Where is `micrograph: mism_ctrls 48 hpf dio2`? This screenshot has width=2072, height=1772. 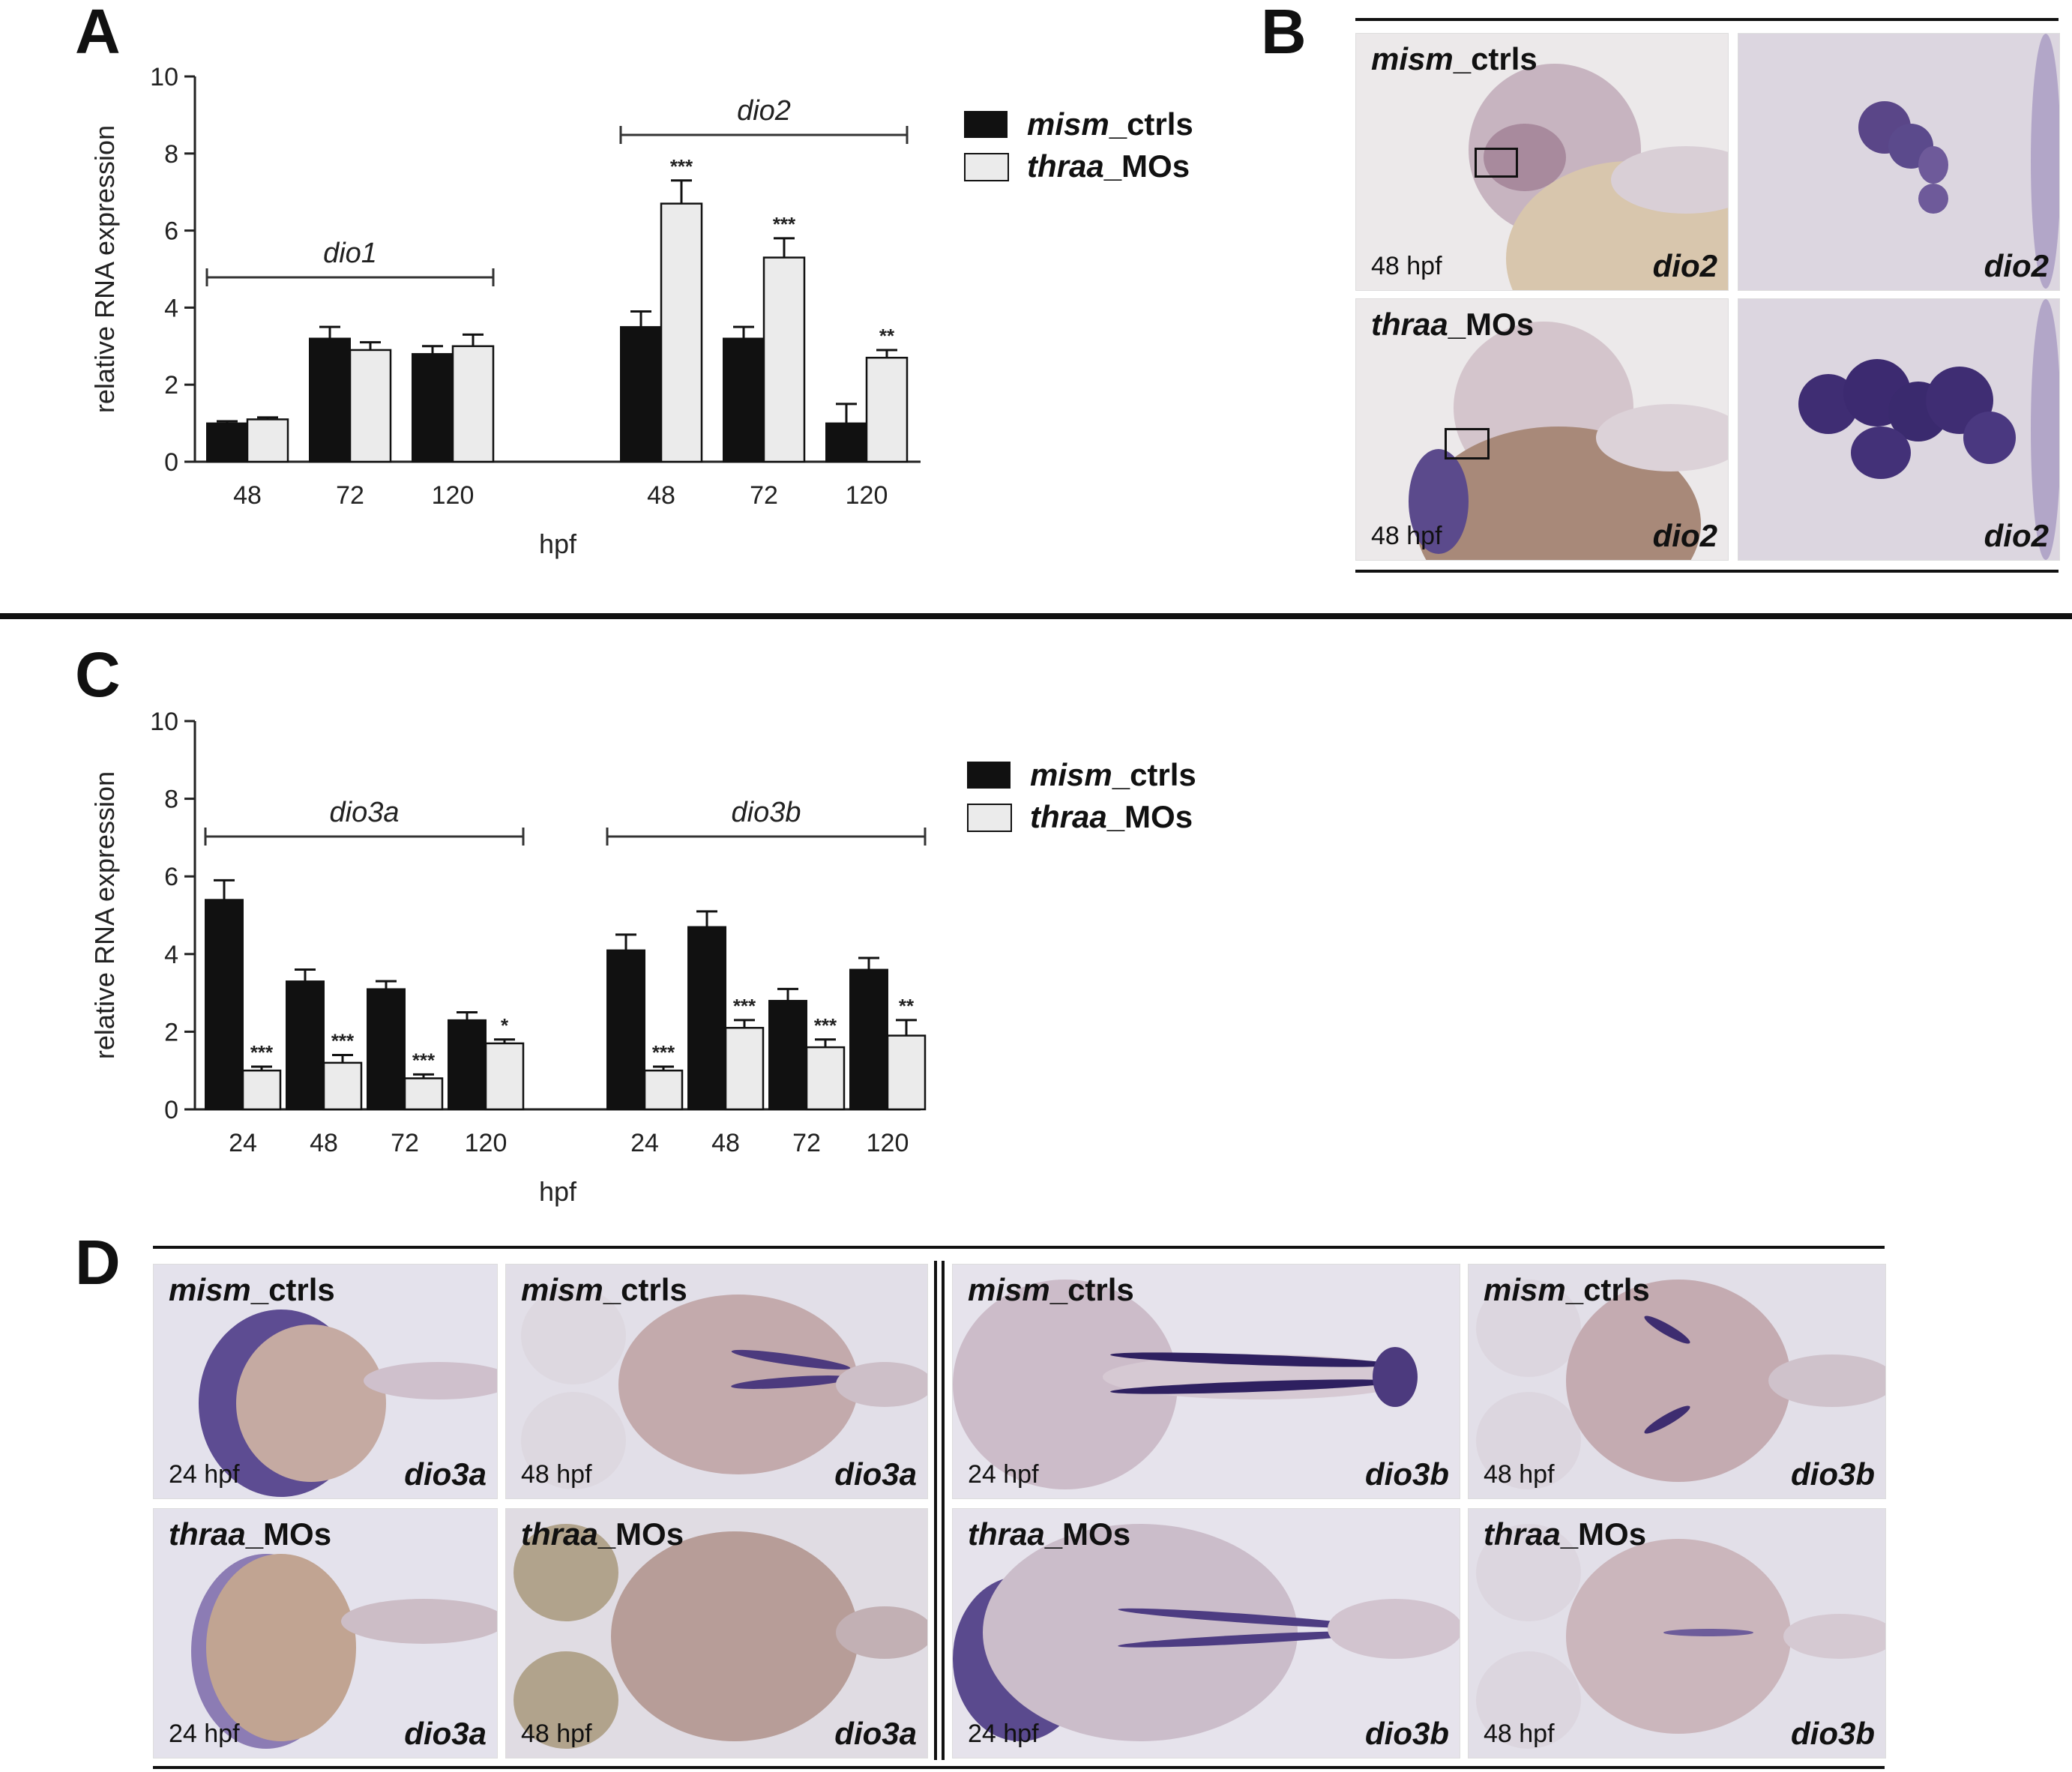
micrograph: mism_ctrls 48 hpf dio2 is located at coordinates (1542, 162).